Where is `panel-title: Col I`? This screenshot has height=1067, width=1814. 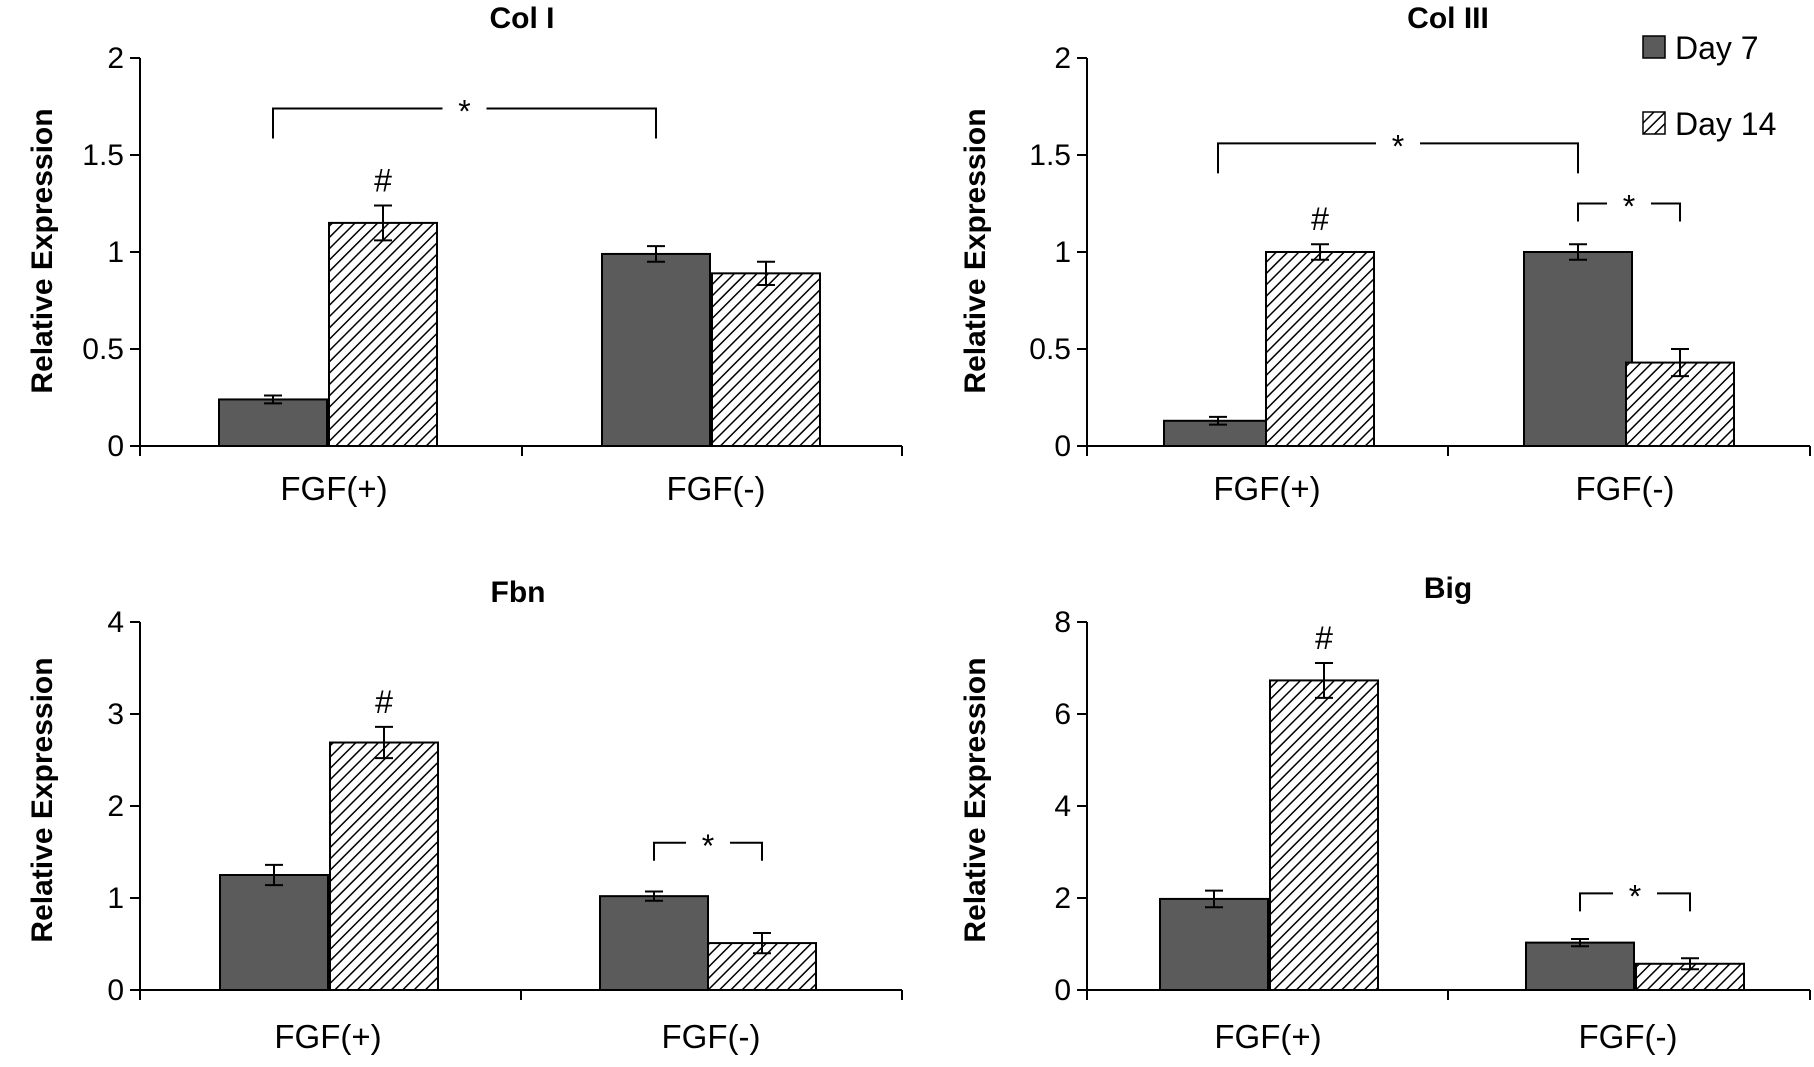
panel-title: Col I is located at coordinates (522, 18).